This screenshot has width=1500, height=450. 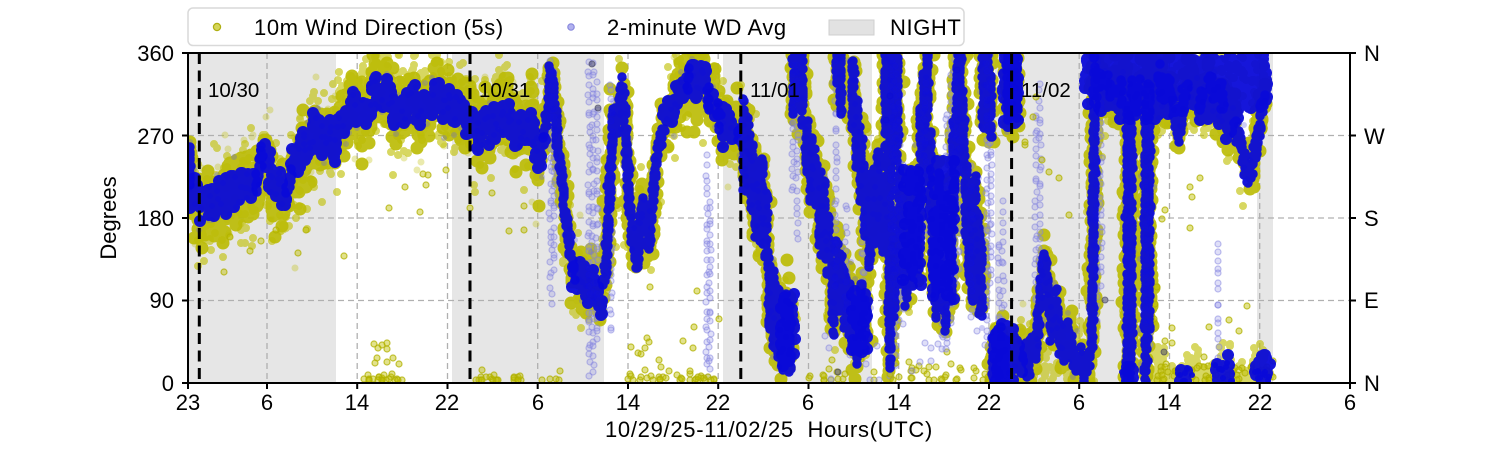 I want to click on svg-text: W, so click(x=1374, y=136).